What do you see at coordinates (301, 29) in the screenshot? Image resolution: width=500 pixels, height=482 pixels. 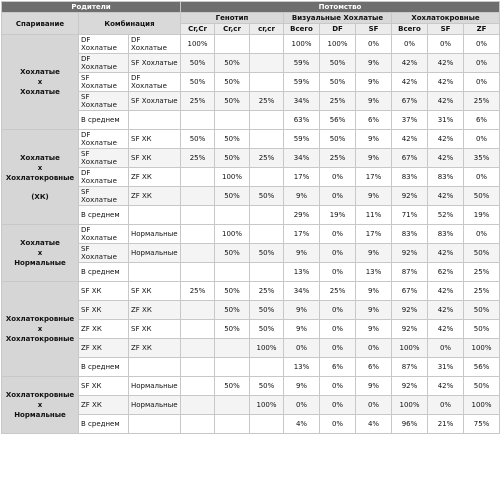 I see `visual-total-header: Всего` at bounding box center [301, 29].